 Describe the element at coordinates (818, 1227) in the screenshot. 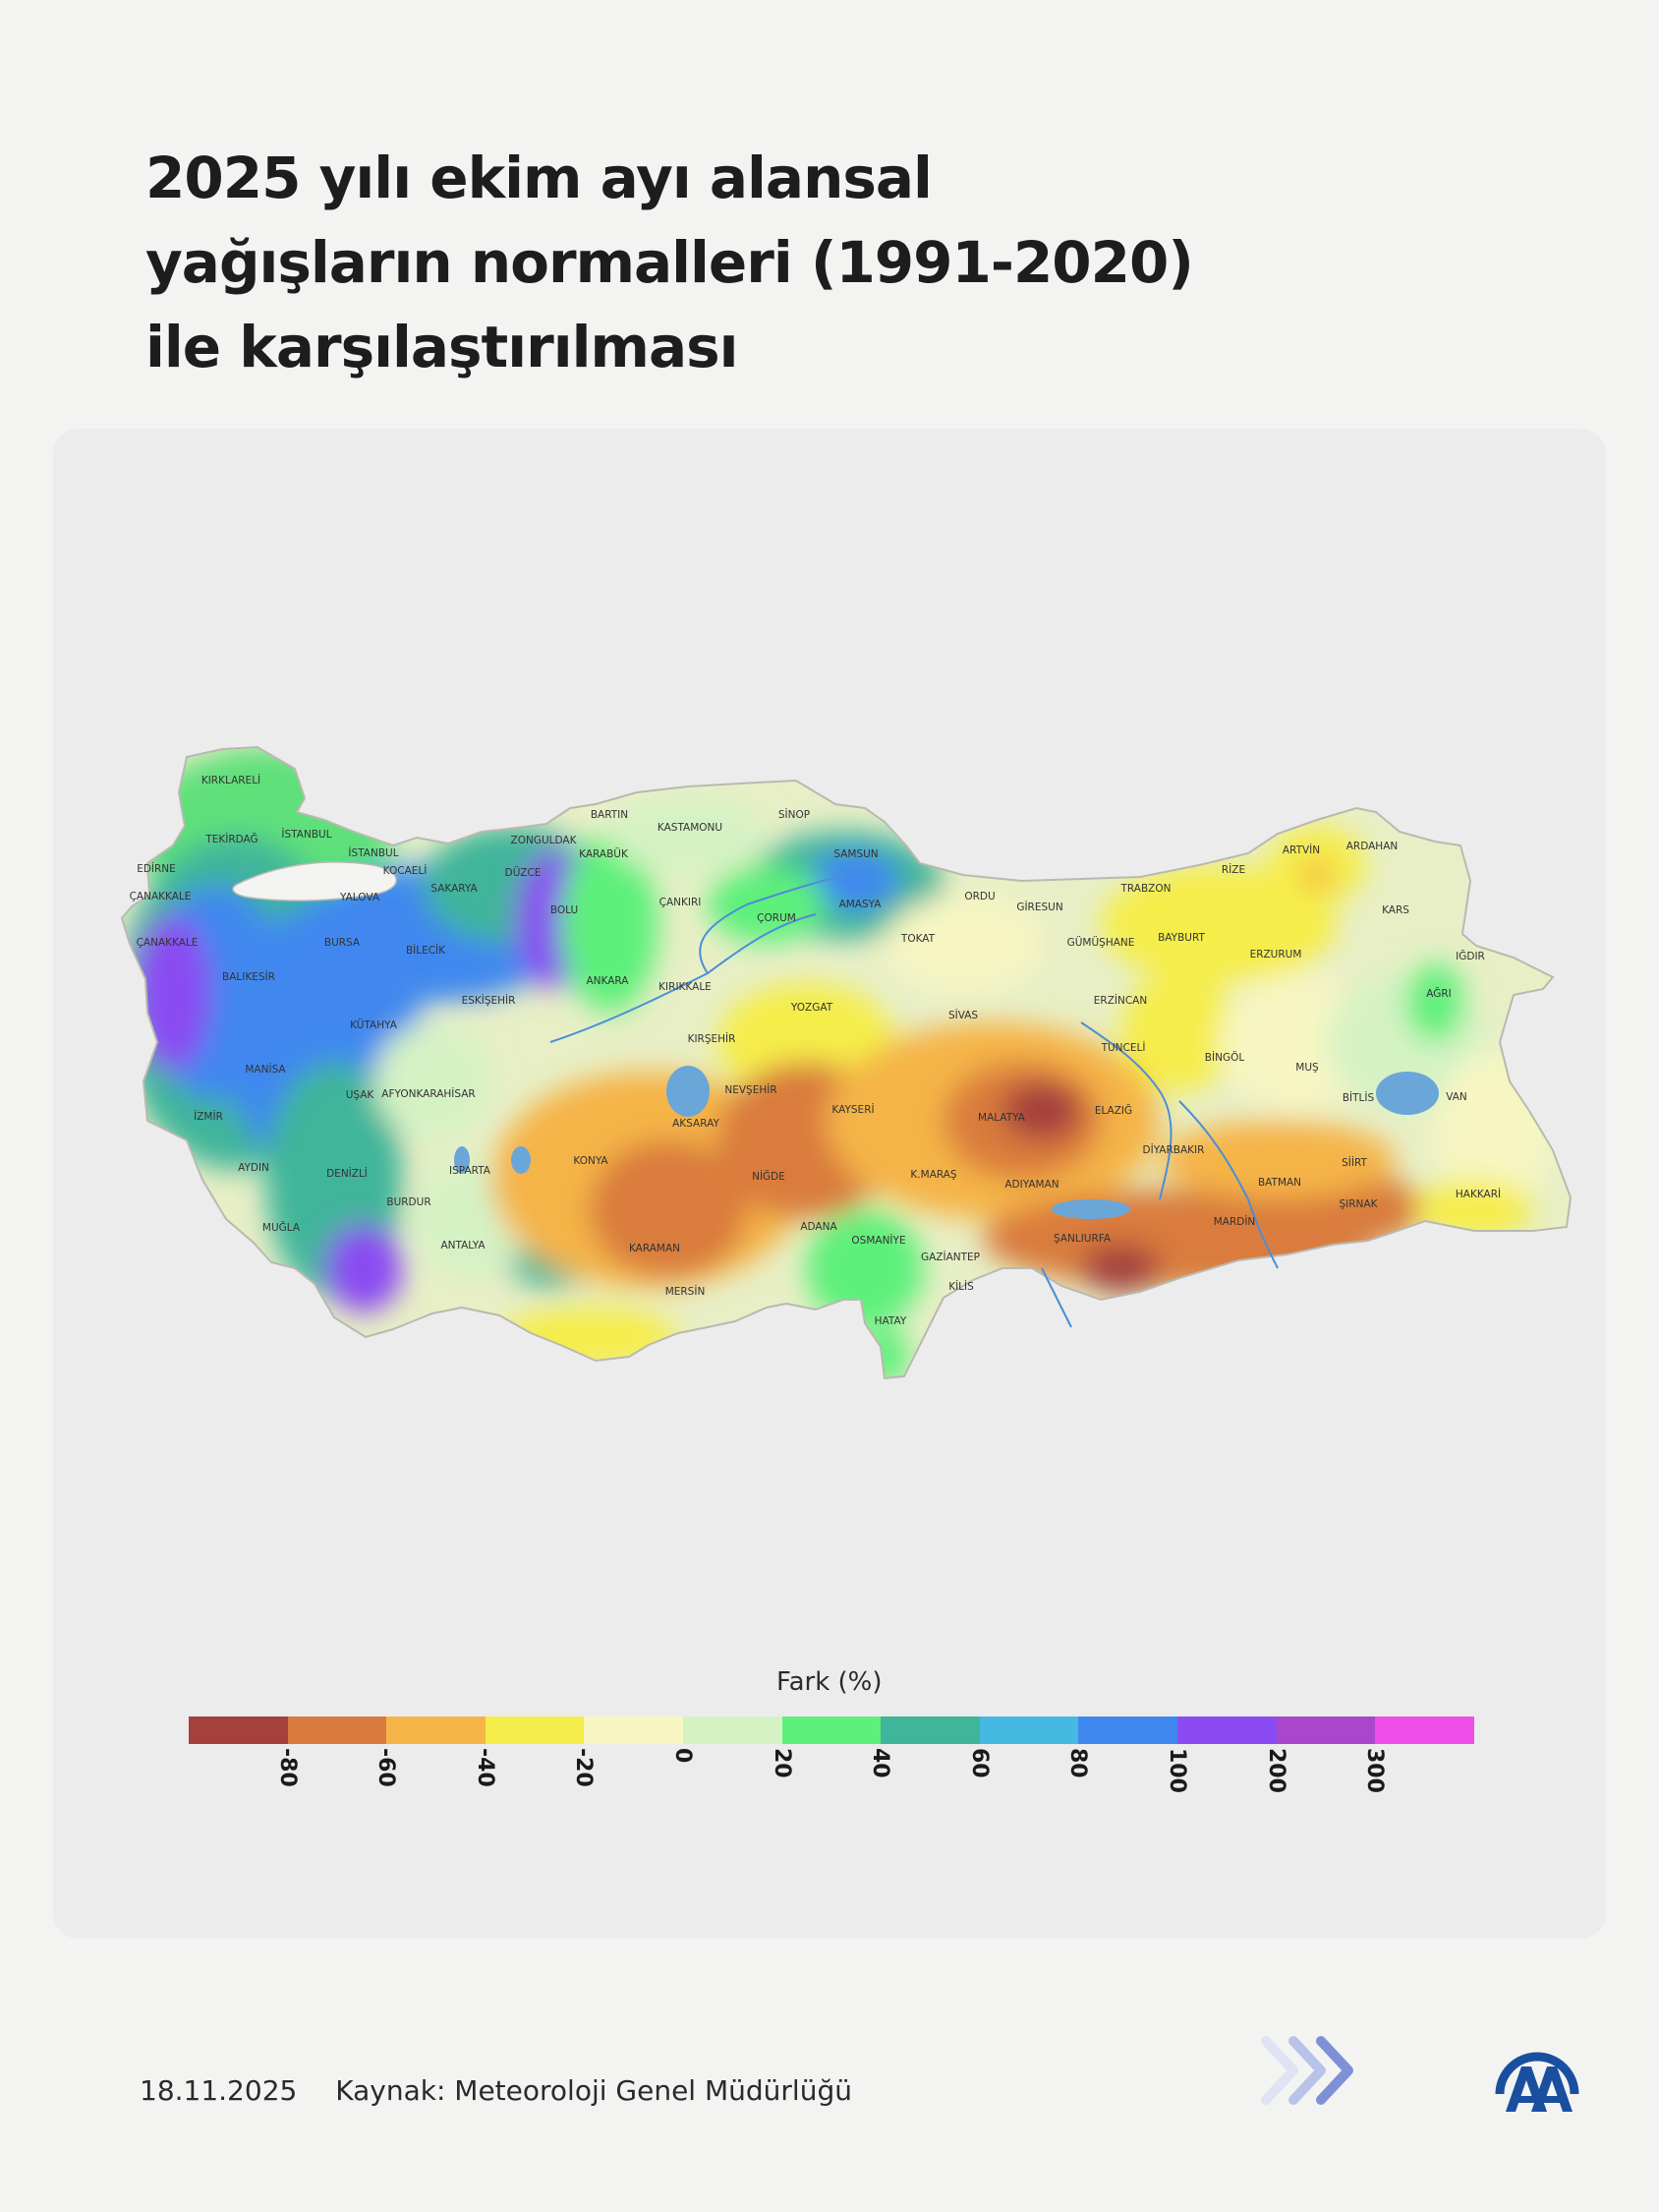

I see `province-label: ADANA` at that location.